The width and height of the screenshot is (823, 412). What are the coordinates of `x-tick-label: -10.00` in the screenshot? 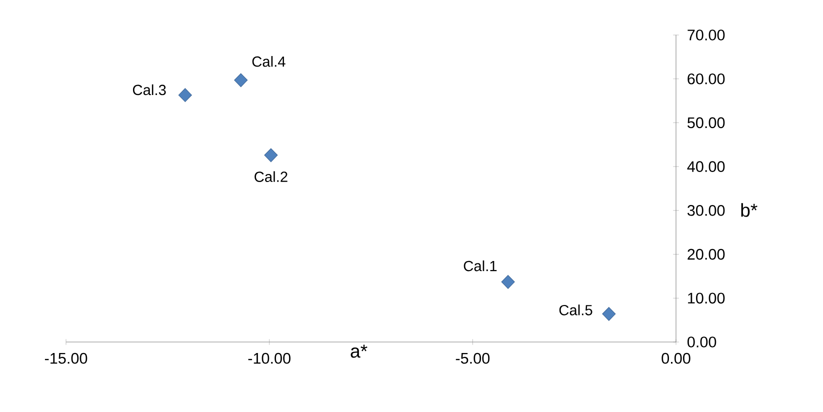 It's located at (269, 358).